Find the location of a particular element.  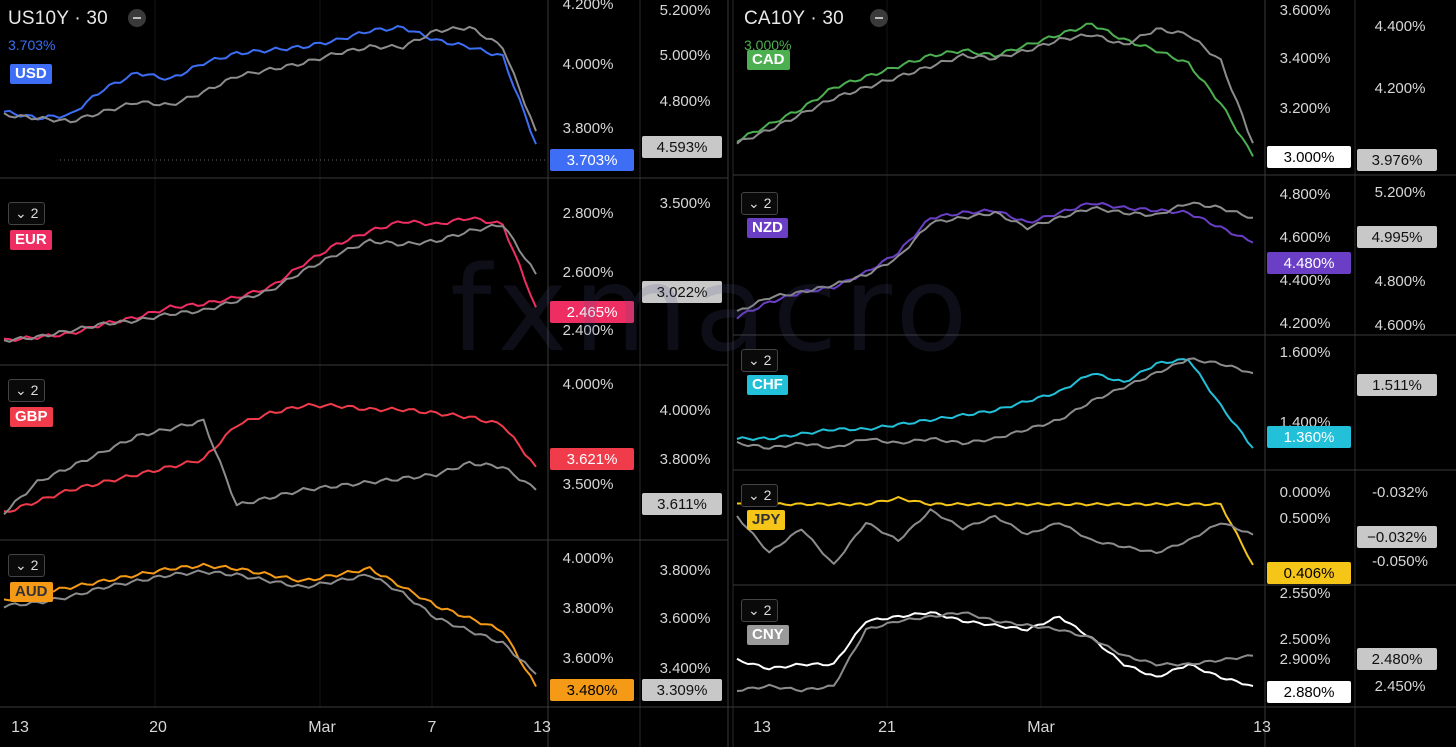

y-tick-label: 2.900% is located at coordinates (1305, 659).